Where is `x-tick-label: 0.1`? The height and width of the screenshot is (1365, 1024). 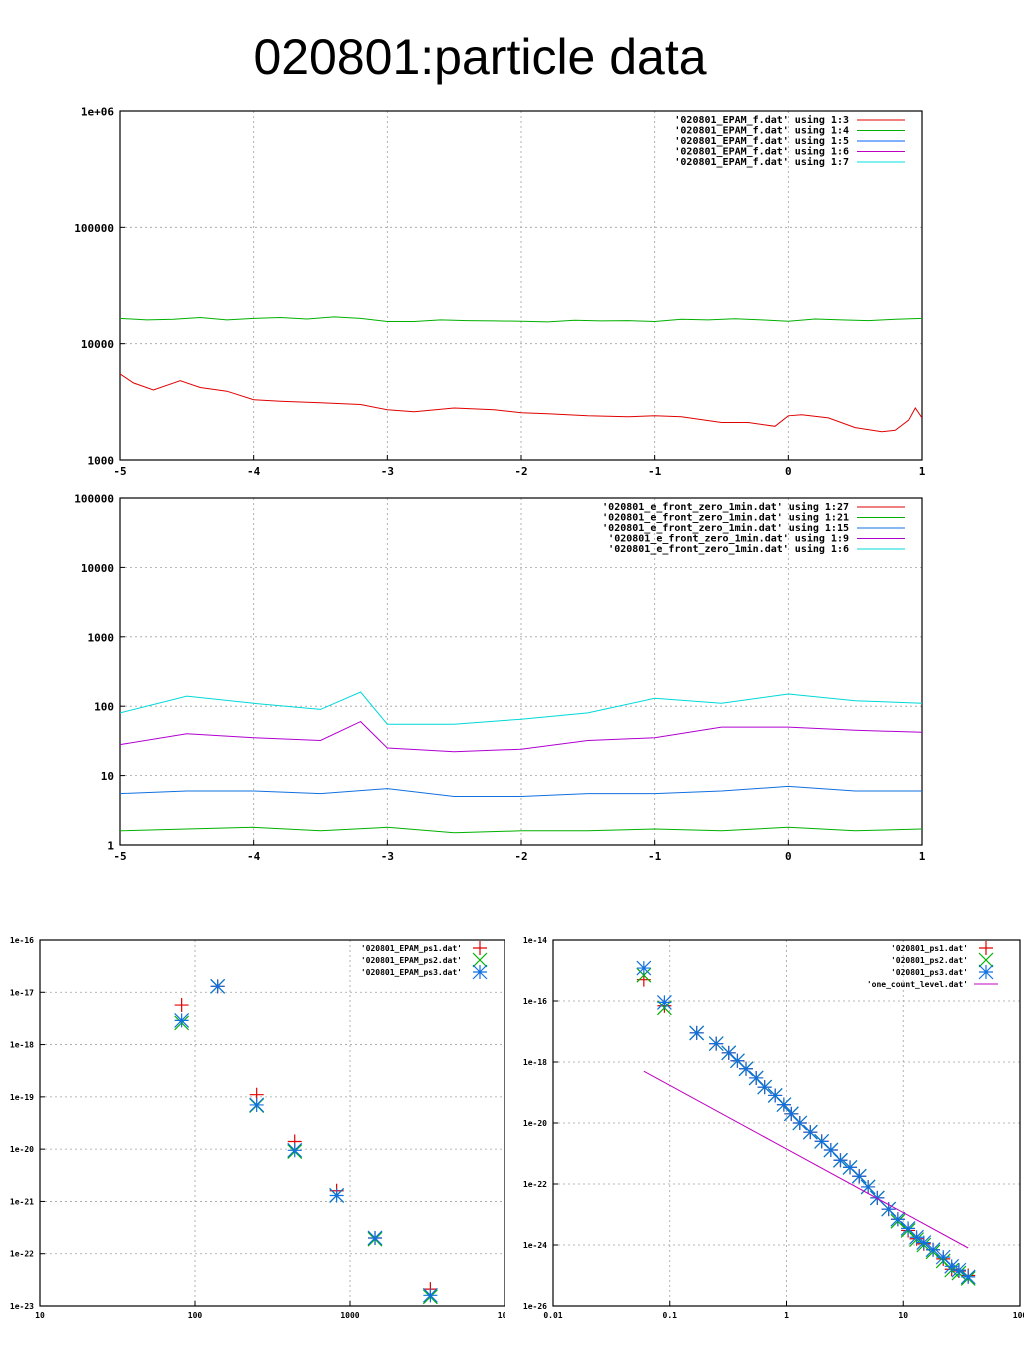 x-tick-label: 0.1 is located at coordinates (670, 1315).